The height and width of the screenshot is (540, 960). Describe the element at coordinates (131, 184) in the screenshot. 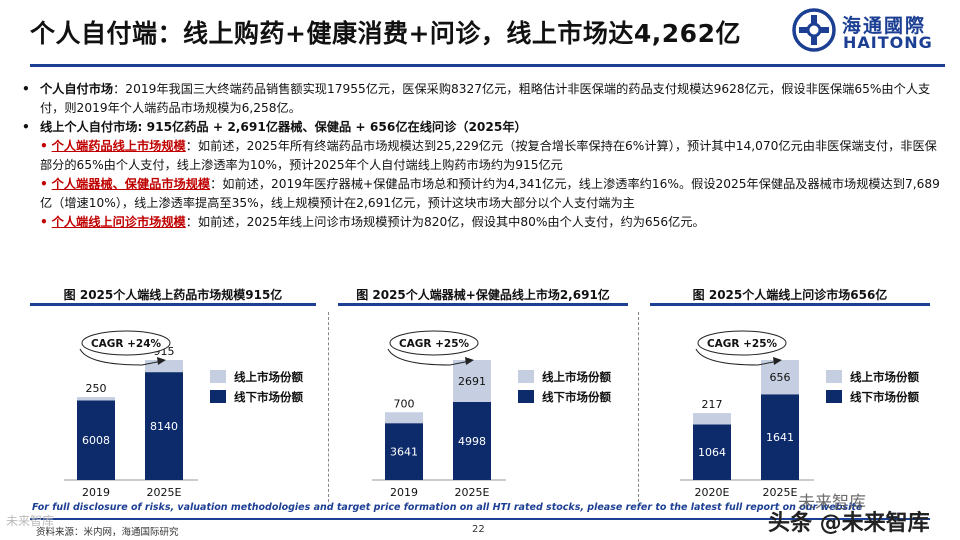

I see `sub-bullet-heading: 个人端器械、保健品市场规模` at that location.